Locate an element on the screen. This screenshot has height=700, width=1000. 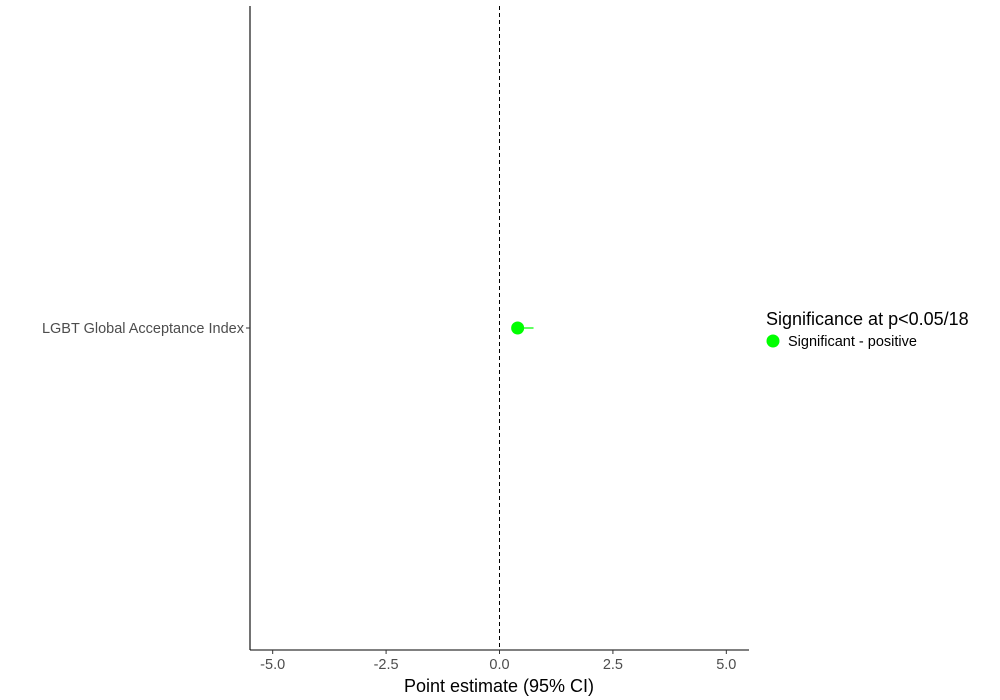
legend-label: Significant - positive is located at coordinates (852, 342).